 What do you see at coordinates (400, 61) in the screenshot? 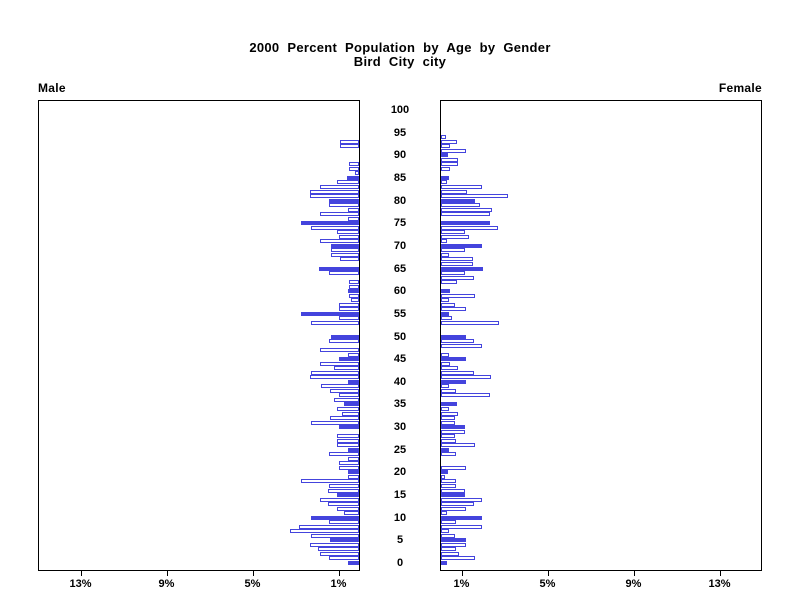
I see `chart-title-line2: Bird City city` at bounding box center [400, 61].